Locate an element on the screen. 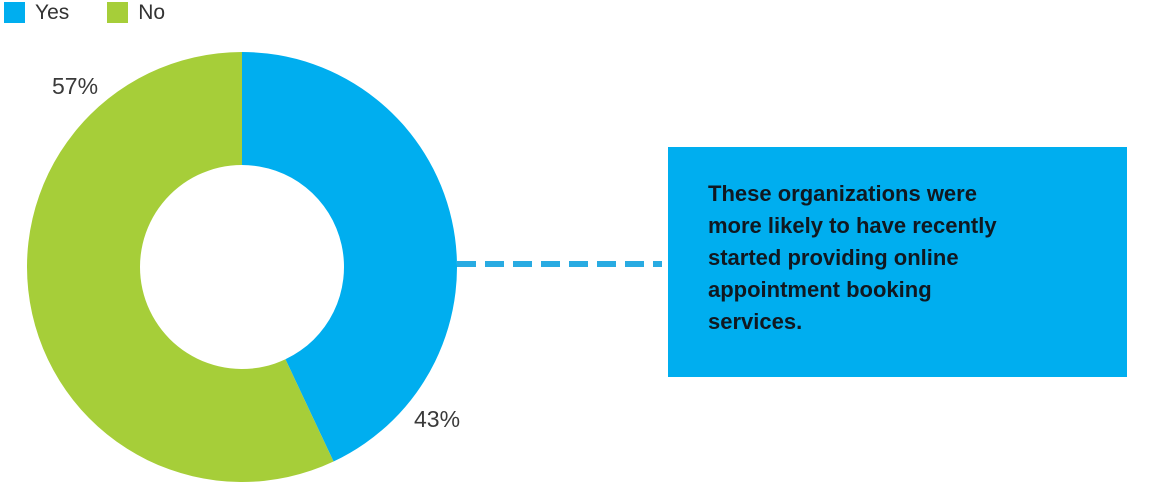 Image resolution: width=1172 pixels, height=484 pixels. callout-connector-line is located at coordinates (559, 264).